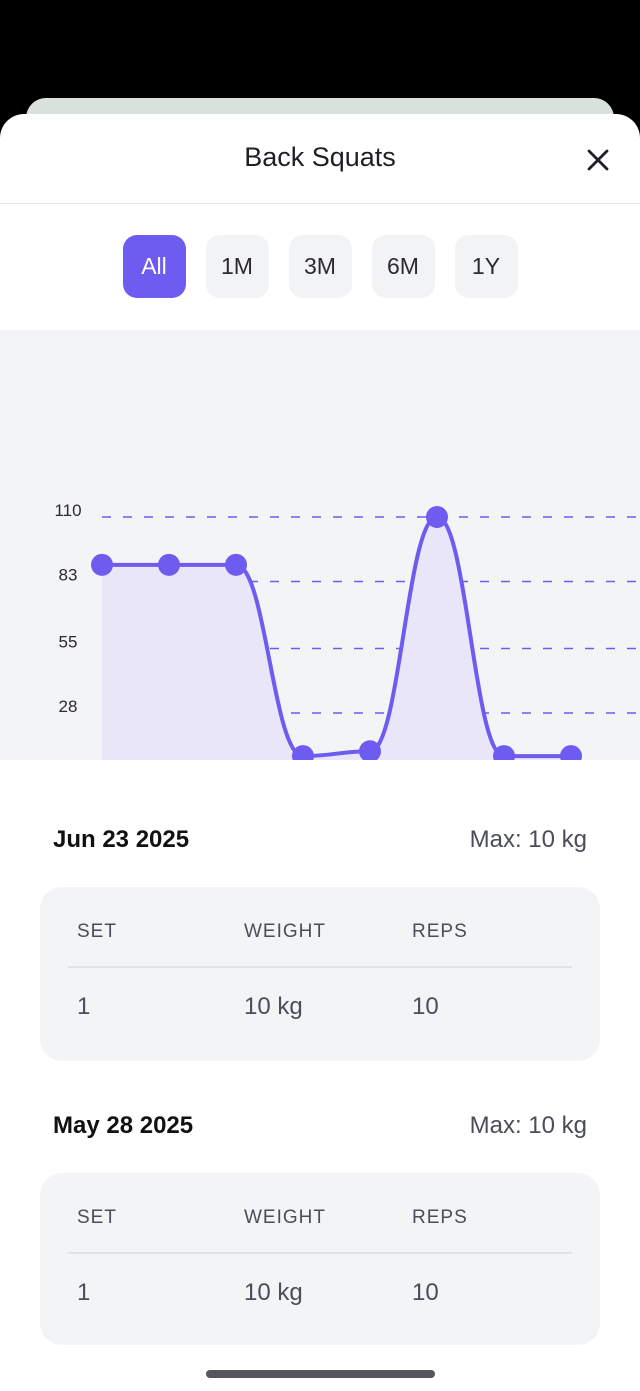 The height and width of the screenshot is (1391, 640). What do you see at coordinates (237, 266) in the screenshot?
I see `range-1m-button: 1M` at bounding box center [237, 266].